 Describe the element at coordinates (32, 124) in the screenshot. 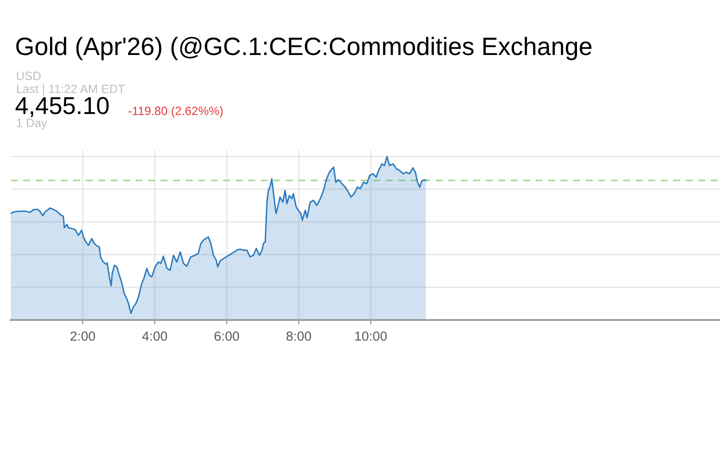

I see `text: 1 Day` at that location.